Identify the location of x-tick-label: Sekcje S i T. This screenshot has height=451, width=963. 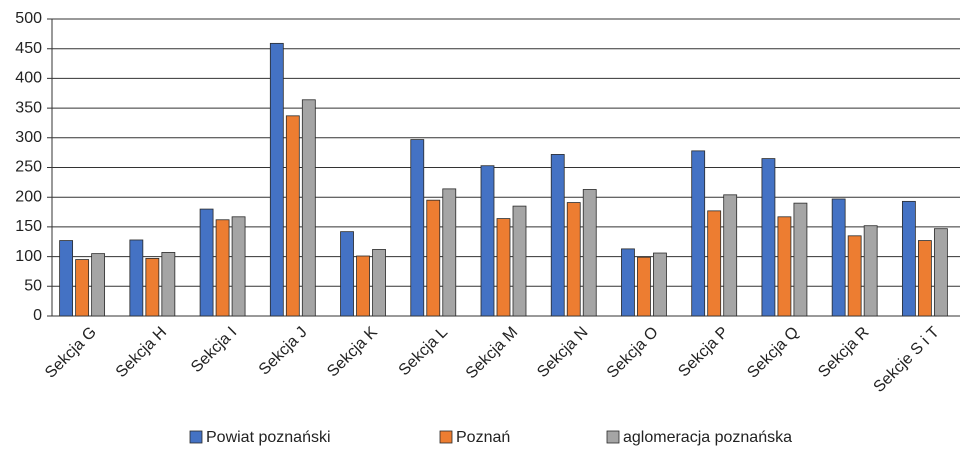
(907, 360).